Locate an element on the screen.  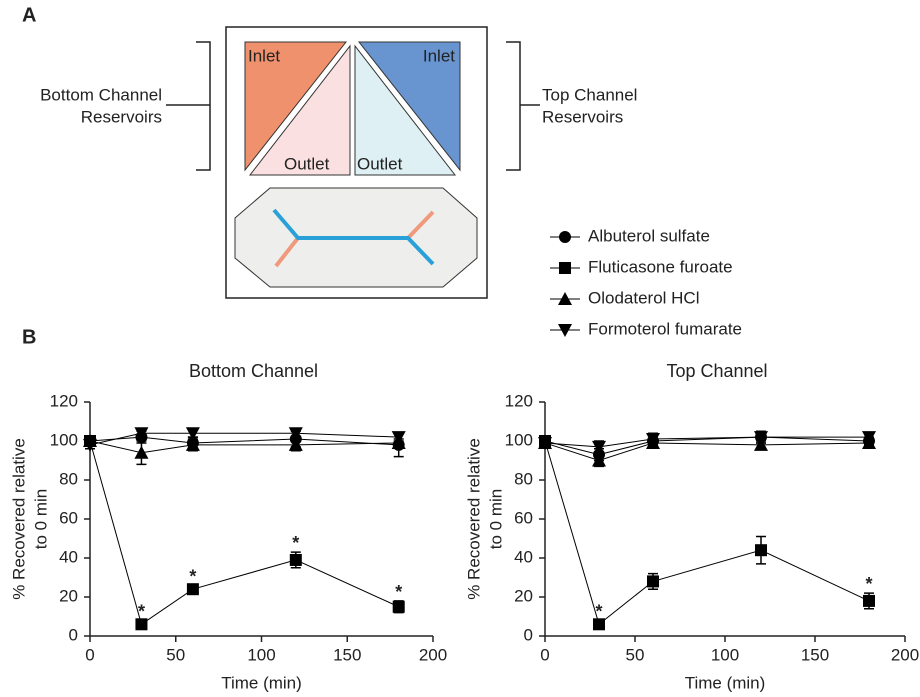
panel-label: A is located at coordinates (29, 15).